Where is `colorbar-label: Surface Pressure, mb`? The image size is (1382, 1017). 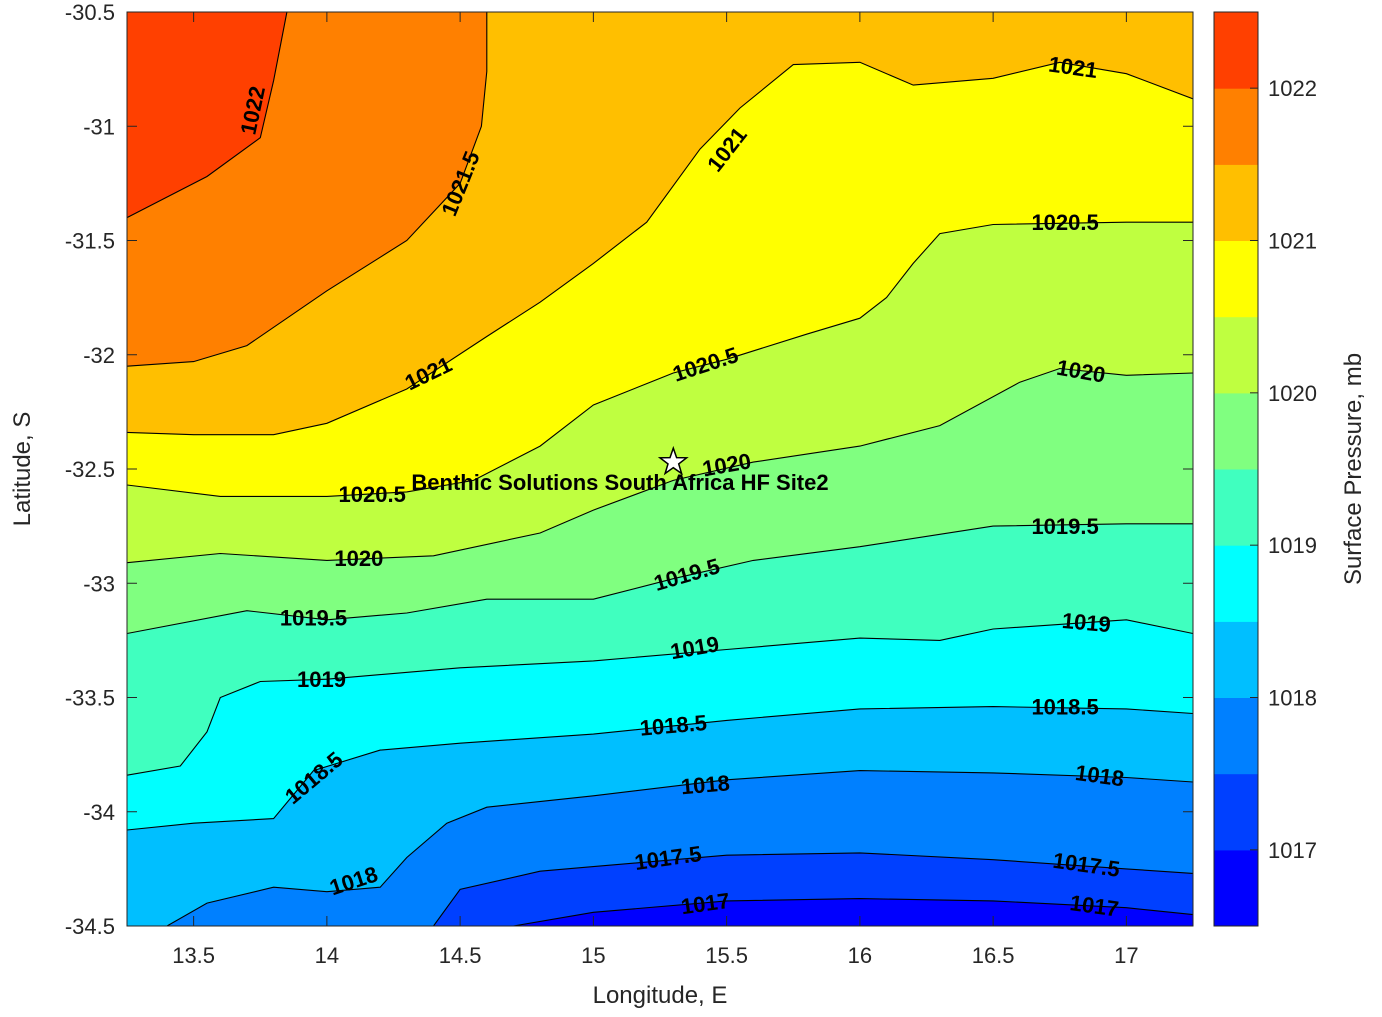 colorbar-label: Surface Pressure, mb is located at coordinates (1353, 469).